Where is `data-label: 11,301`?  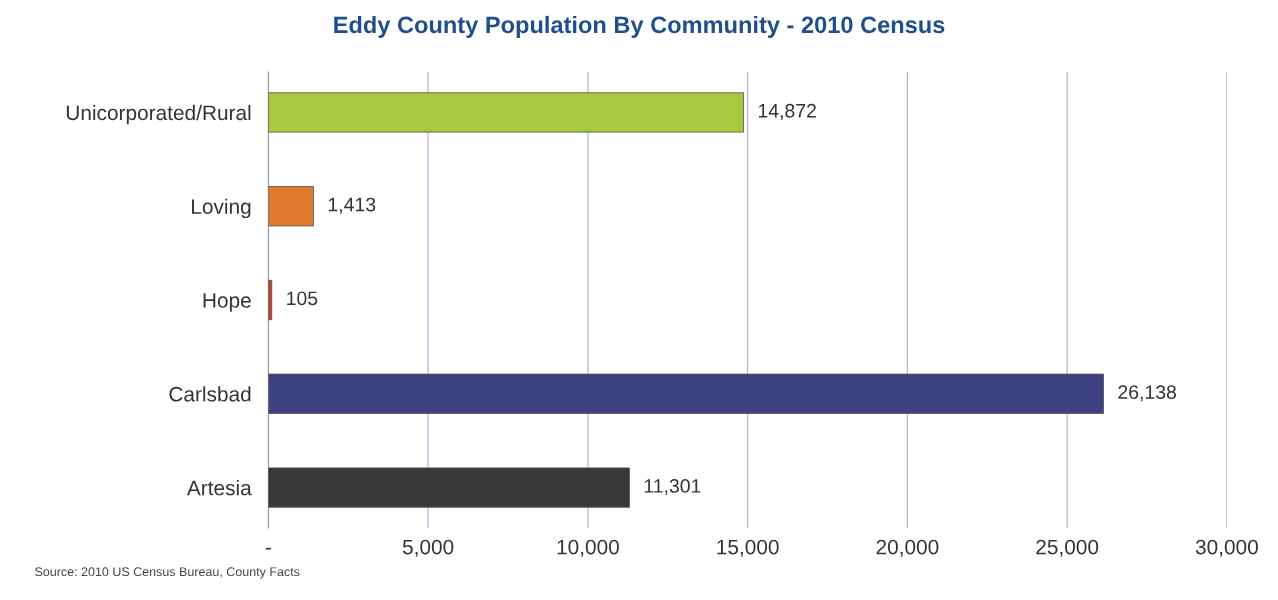
data-label: 11,301 is located at coordinates (672, 487).